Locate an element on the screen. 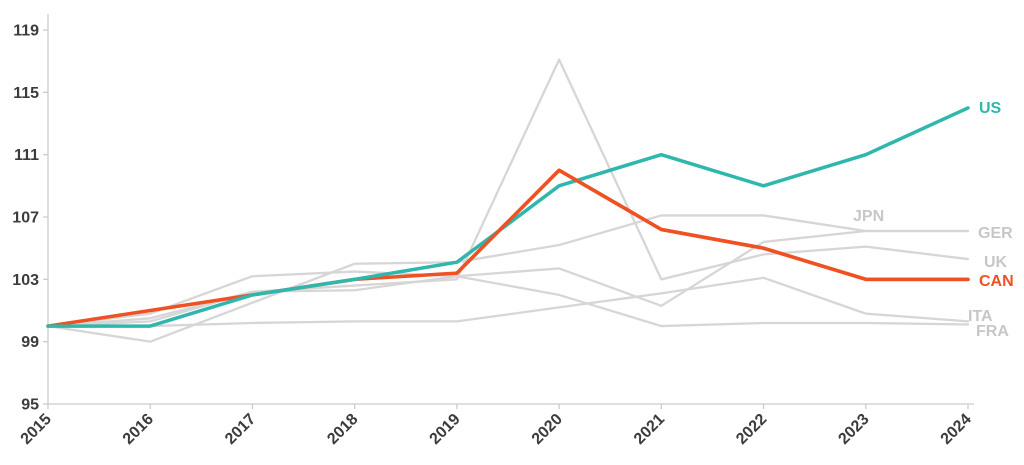 This screenshot has height=465, width=1024. series-line-can-tail is located at coordinates (712, 225).